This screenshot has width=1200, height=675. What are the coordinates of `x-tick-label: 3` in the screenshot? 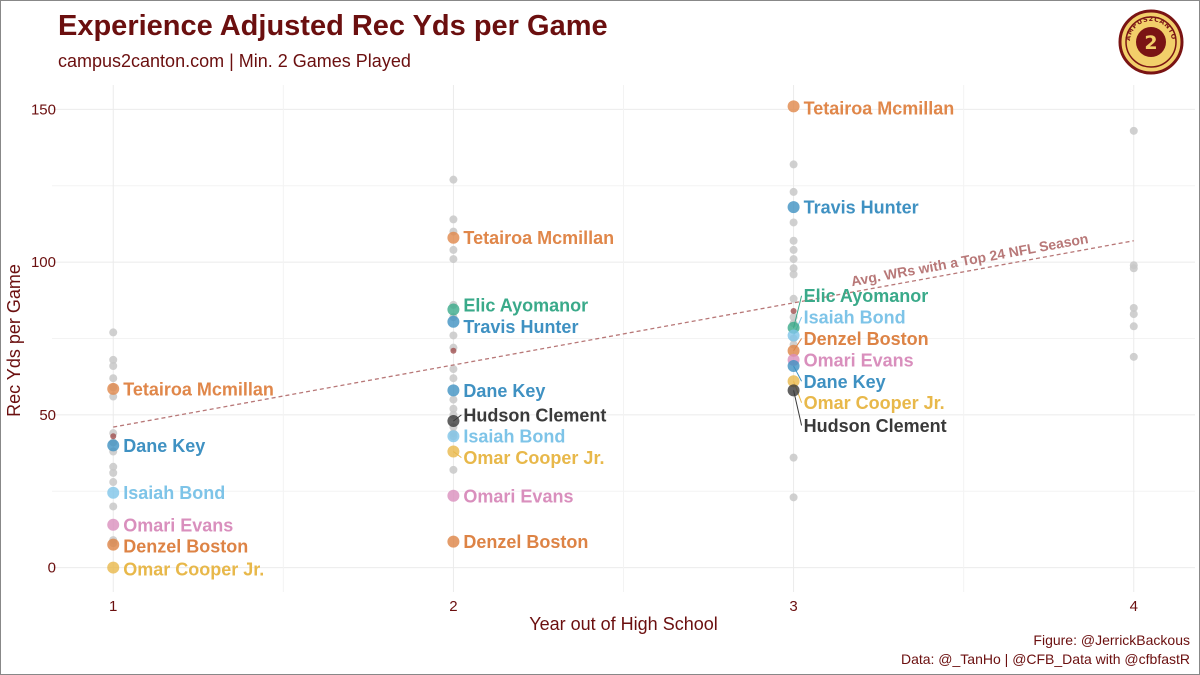 It's located at (793, 606).